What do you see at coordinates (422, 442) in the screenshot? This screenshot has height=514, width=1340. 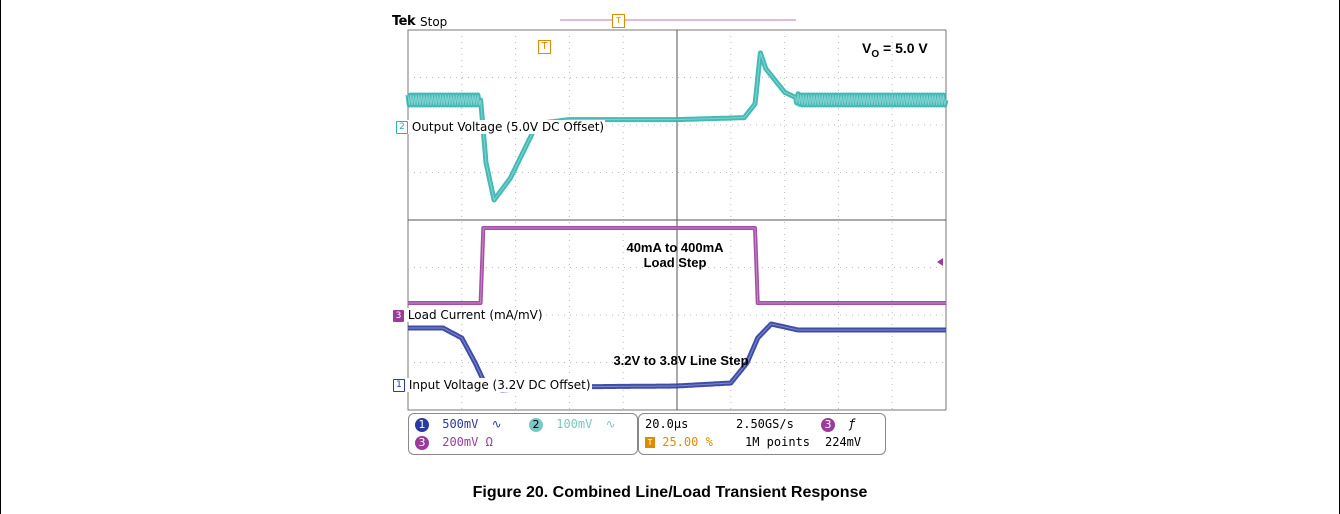 I see `ch3-chip: 3` at bounding box center [422, 442].